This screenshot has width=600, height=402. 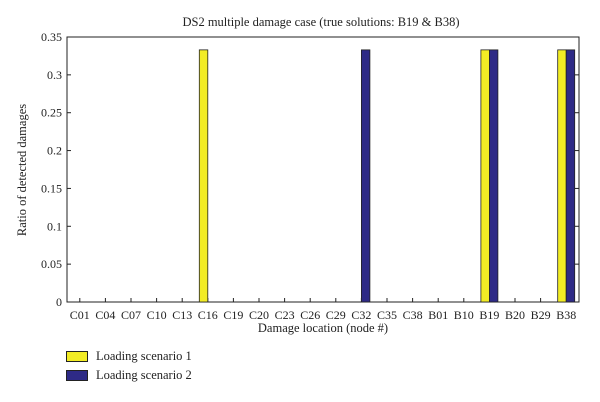 What do you see at coordinates (51, 188) in the screenshot?
I see `y-tick-label: 0.15` at bounding box center [51, 188].